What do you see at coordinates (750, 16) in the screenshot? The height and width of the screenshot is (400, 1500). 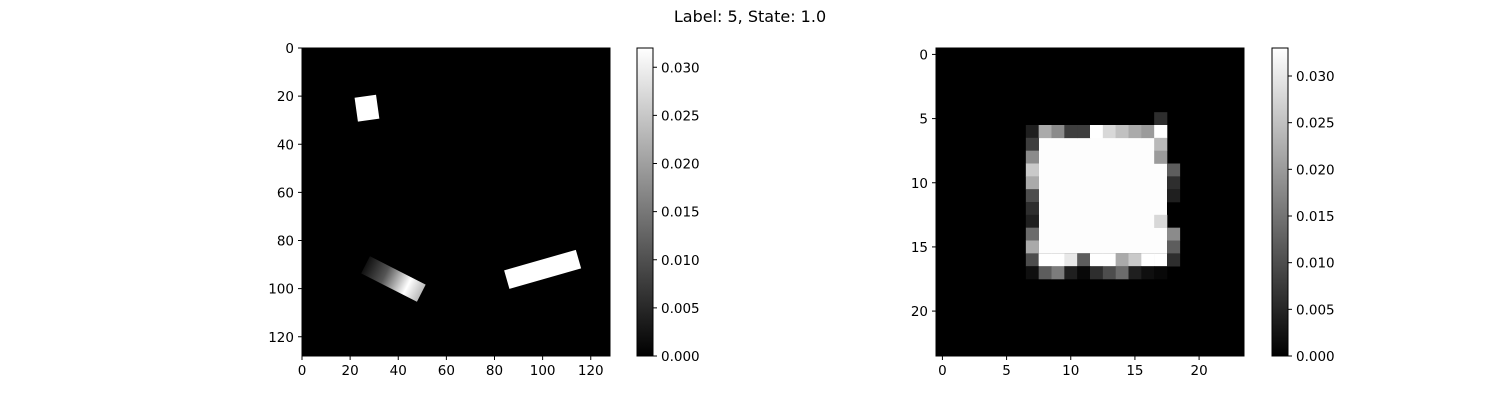 I see `figure-title: Label: 5, State: 1.0` at bounding box center [750, 16].